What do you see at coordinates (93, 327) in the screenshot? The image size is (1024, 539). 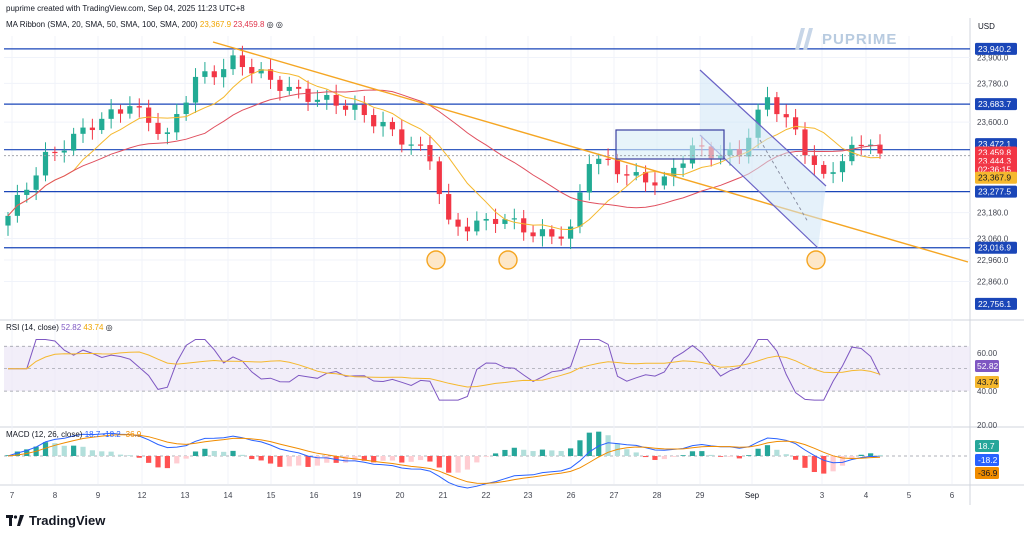 I see `rsi-ma-value: 43.74` at bounding box center [93, 327].